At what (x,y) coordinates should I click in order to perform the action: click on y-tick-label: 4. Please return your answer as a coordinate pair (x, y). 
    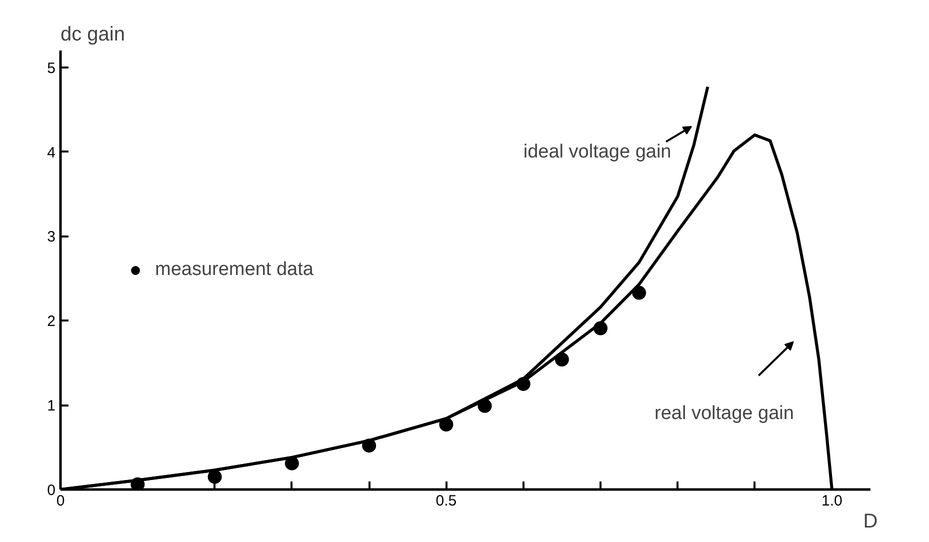
    Looking at the image, I should click on (51, 153).